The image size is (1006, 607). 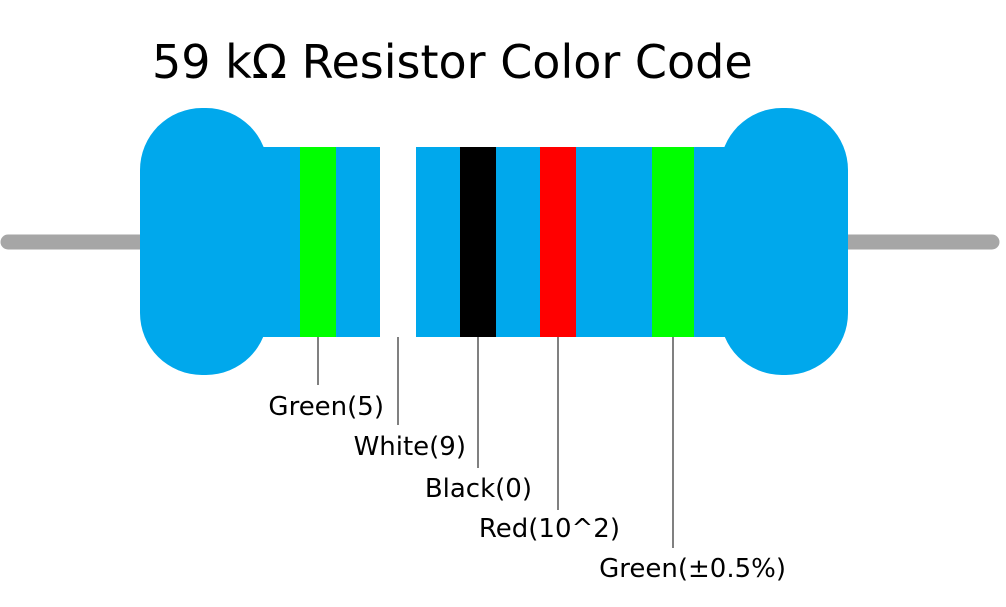 I want to click on title: 59 kΩ Resistor Color Code, so click(x=452, y=62).